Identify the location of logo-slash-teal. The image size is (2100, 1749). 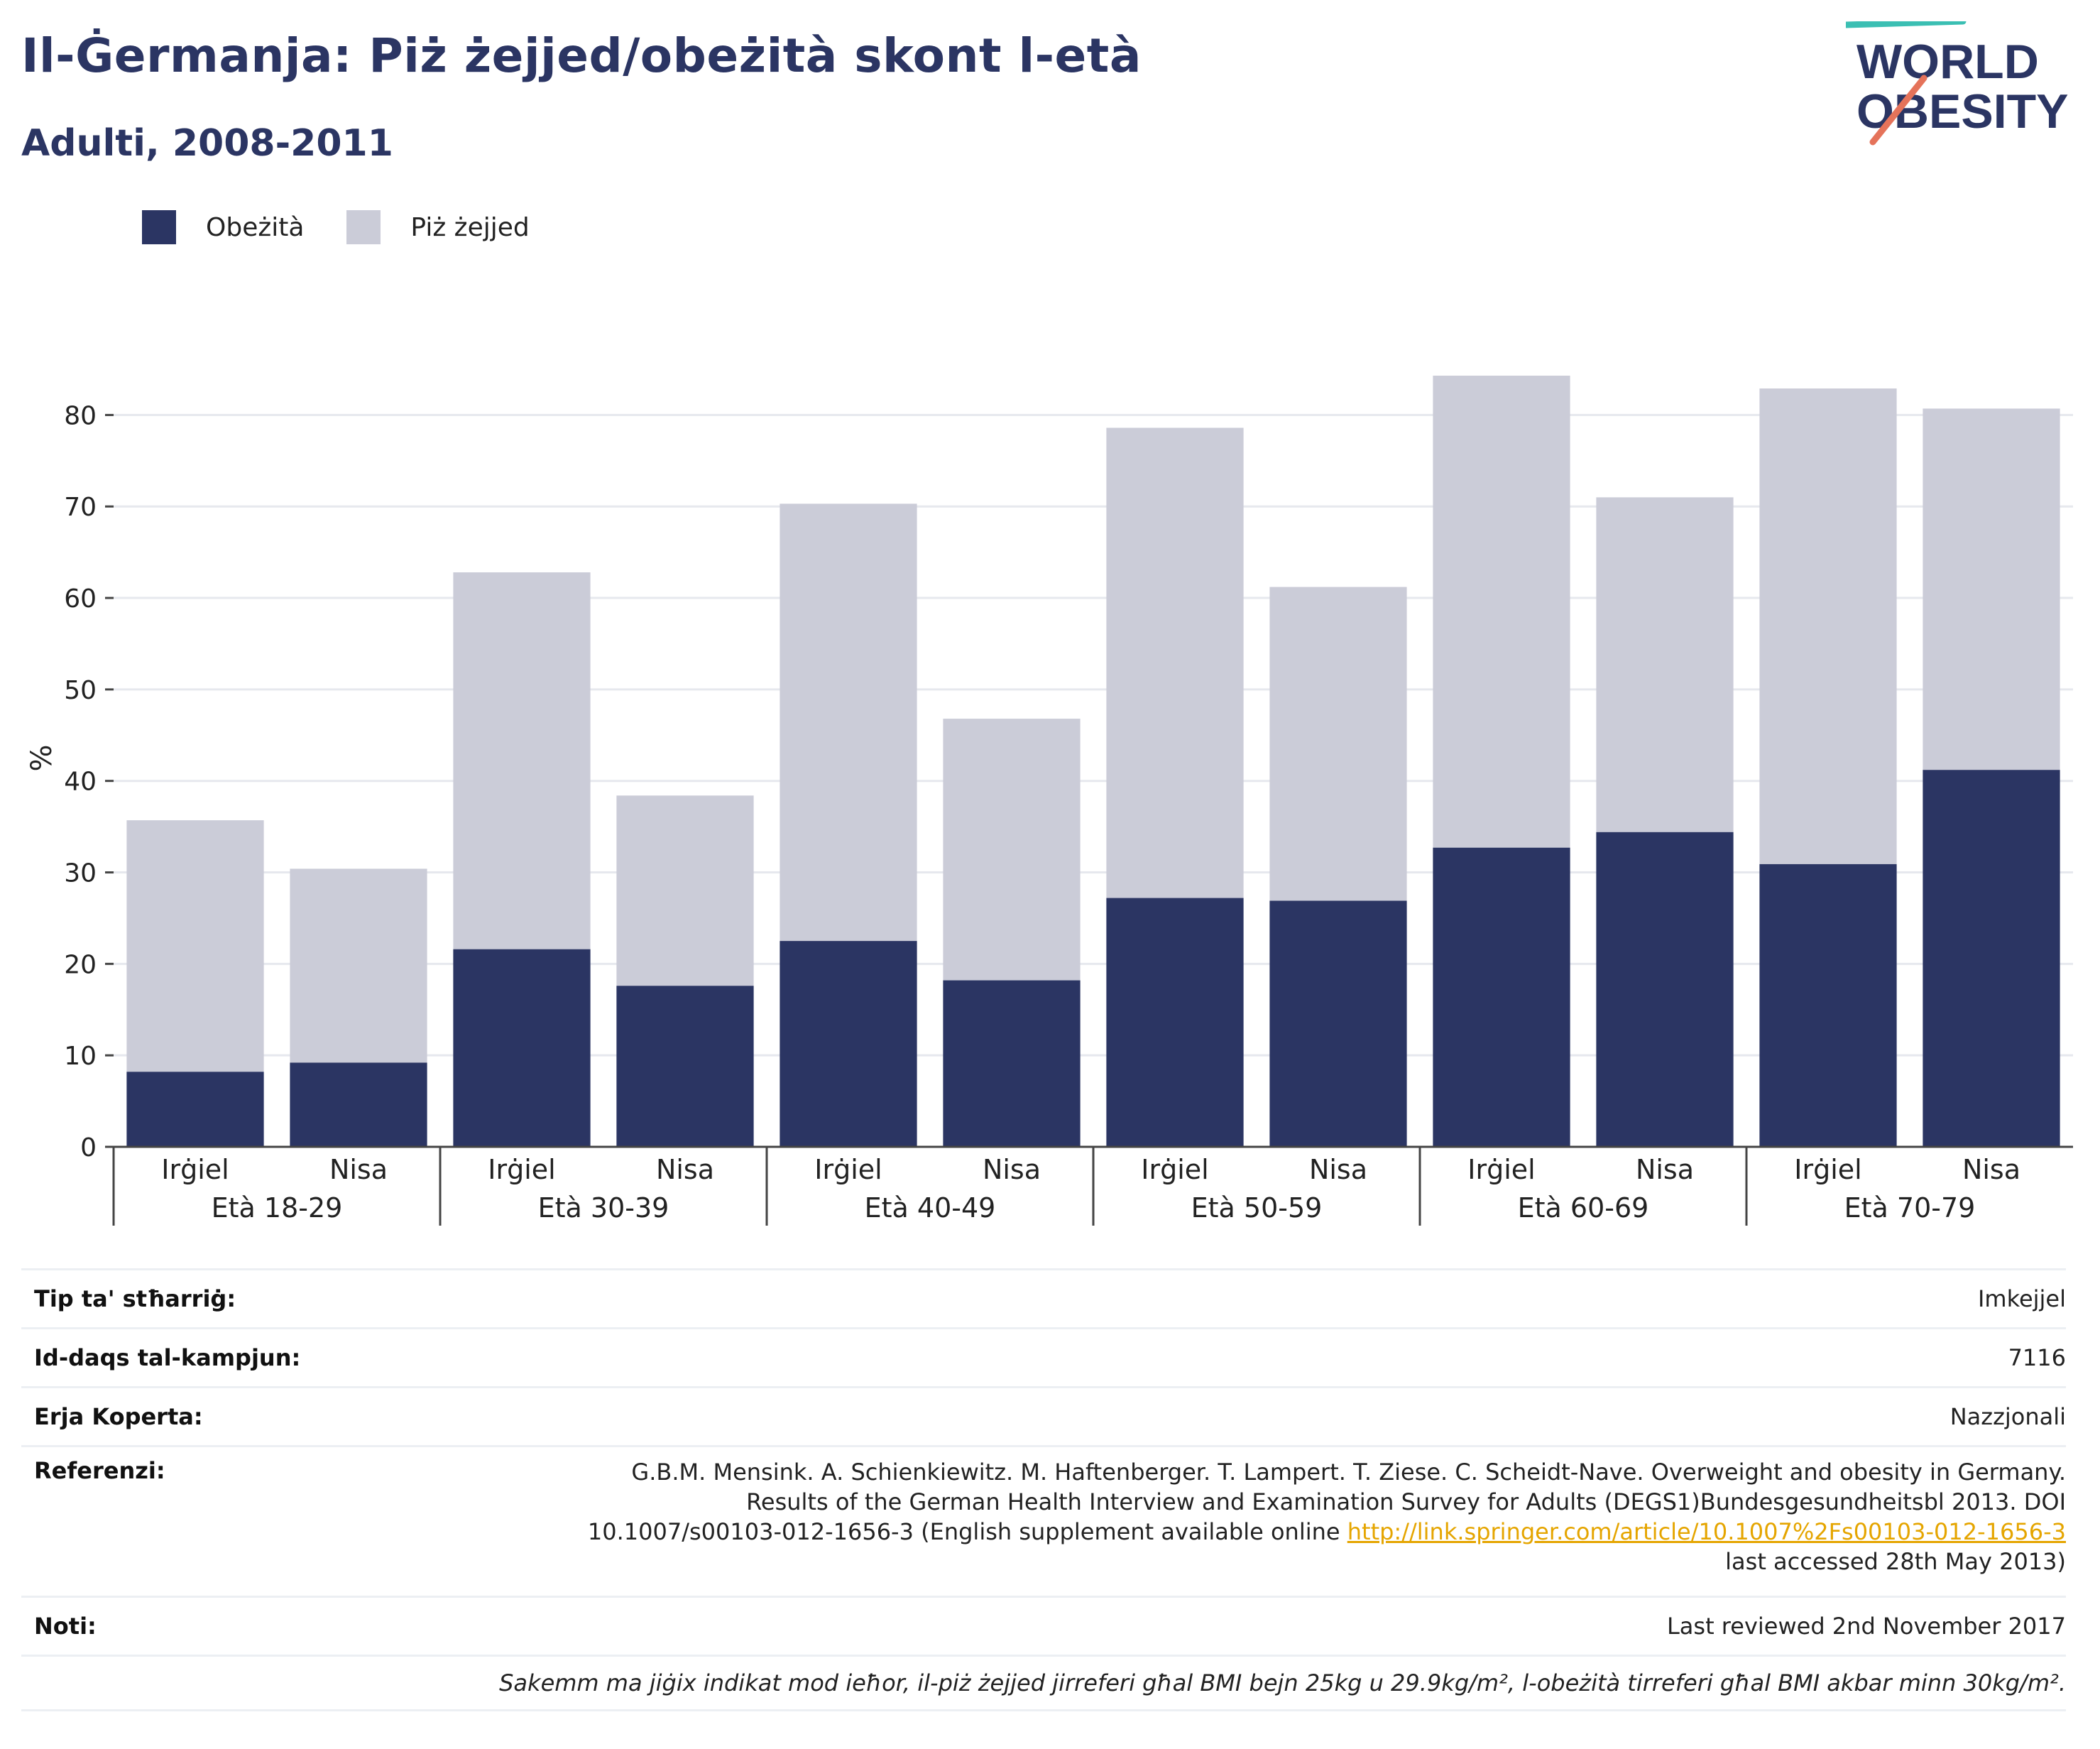
(1906, 24).